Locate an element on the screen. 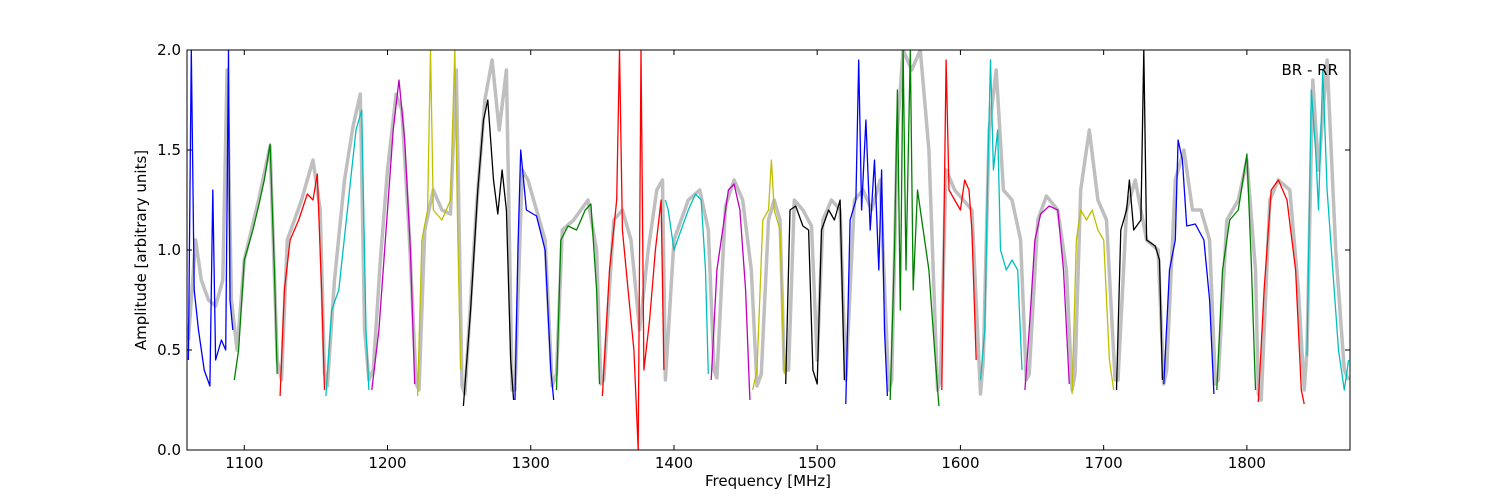 The width and height of the screenshot is (1500, 500). y-tick-label: 0.0 is located at coordinates (169, 450).